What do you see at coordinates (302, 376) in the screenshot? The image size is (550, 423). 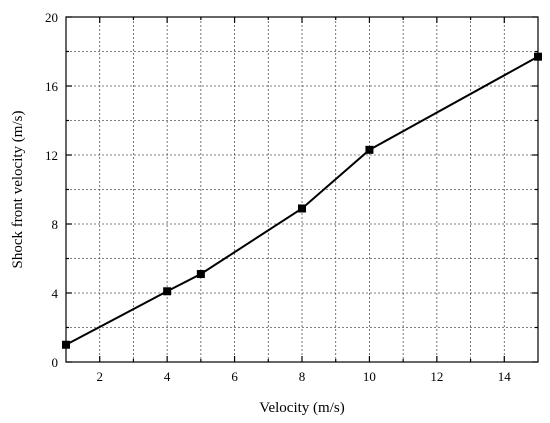 I see `x-tick-label: 8` at bounding box center [302, 376].